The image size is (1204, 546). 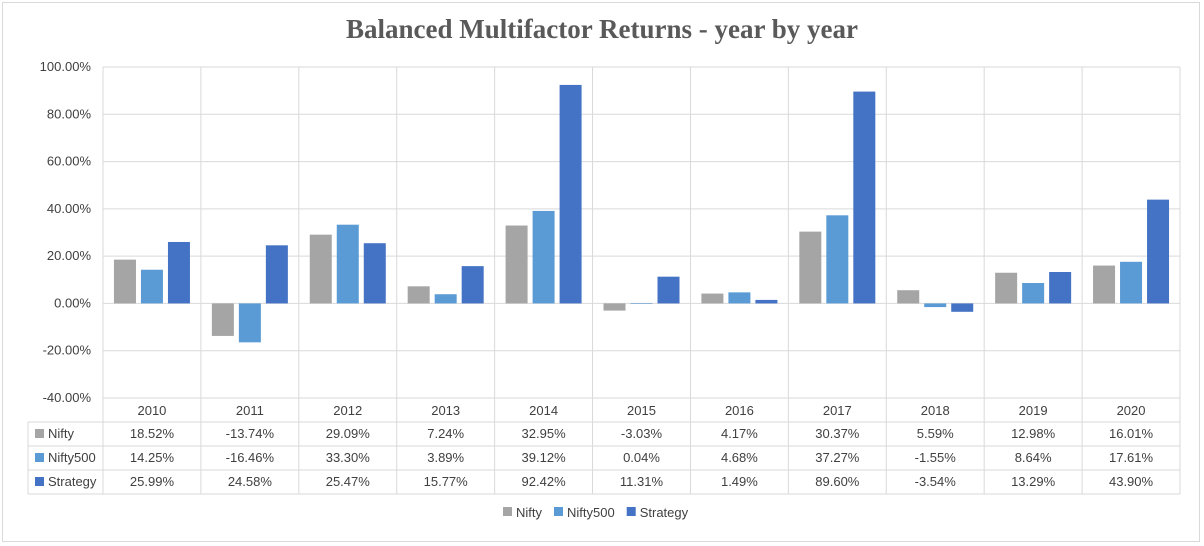 I want to click on table-cell: 39.12%, so click(x=544, y=457).